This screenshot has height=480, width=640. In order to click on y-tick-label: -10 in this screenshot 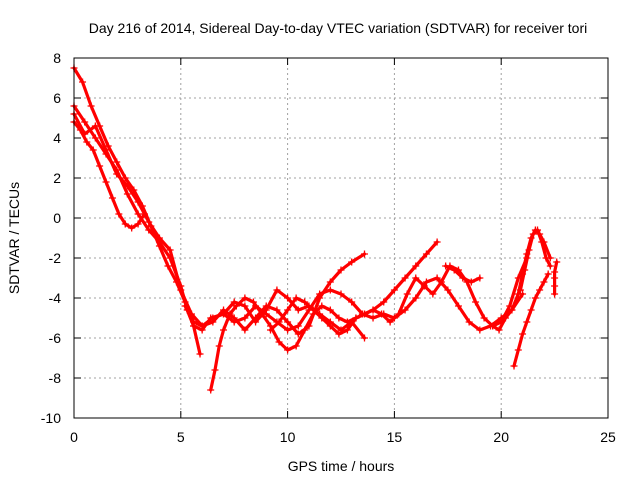, I will do `click(51, 418)`.